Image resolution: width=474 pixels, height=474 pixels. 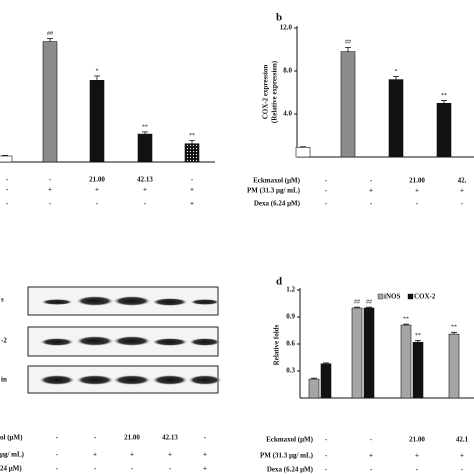 What do you see at coordinates (279, 282) in the screenshot?
I see `panel-label: d` at bounding box center [279, 282].